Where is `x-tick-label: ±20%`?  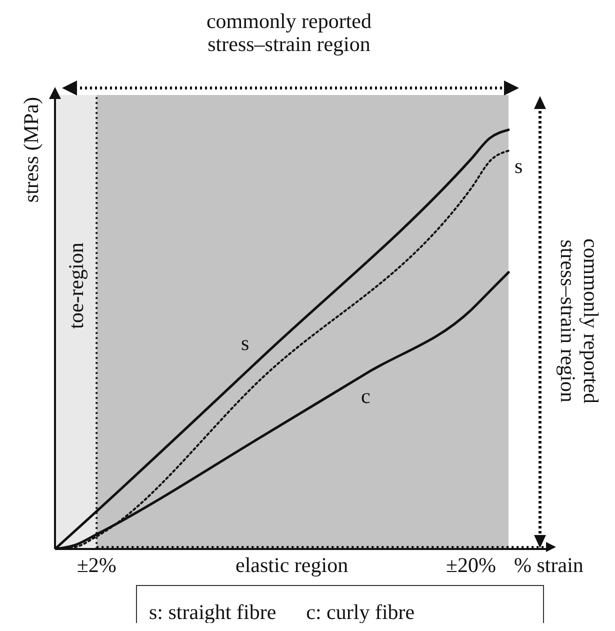
x-tick-label: ±20% is located at coordinates (471, 564).